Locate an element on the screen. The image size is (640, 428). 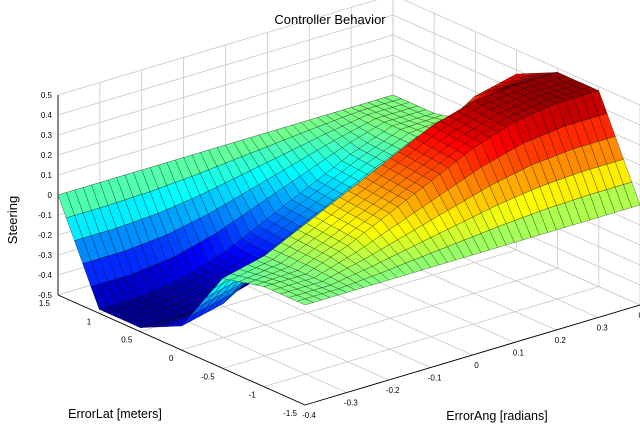
z-tick-label: -0.3 is located at coordinates (45, 255).